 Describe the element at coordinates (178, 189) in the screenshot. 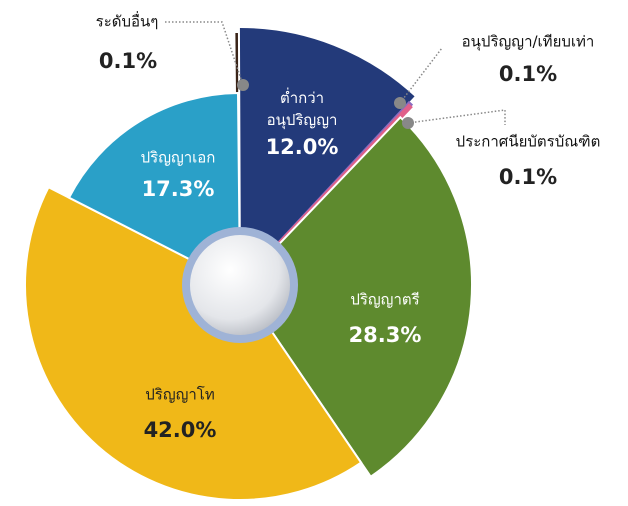

I see `value-label: 17.3%` at that location.